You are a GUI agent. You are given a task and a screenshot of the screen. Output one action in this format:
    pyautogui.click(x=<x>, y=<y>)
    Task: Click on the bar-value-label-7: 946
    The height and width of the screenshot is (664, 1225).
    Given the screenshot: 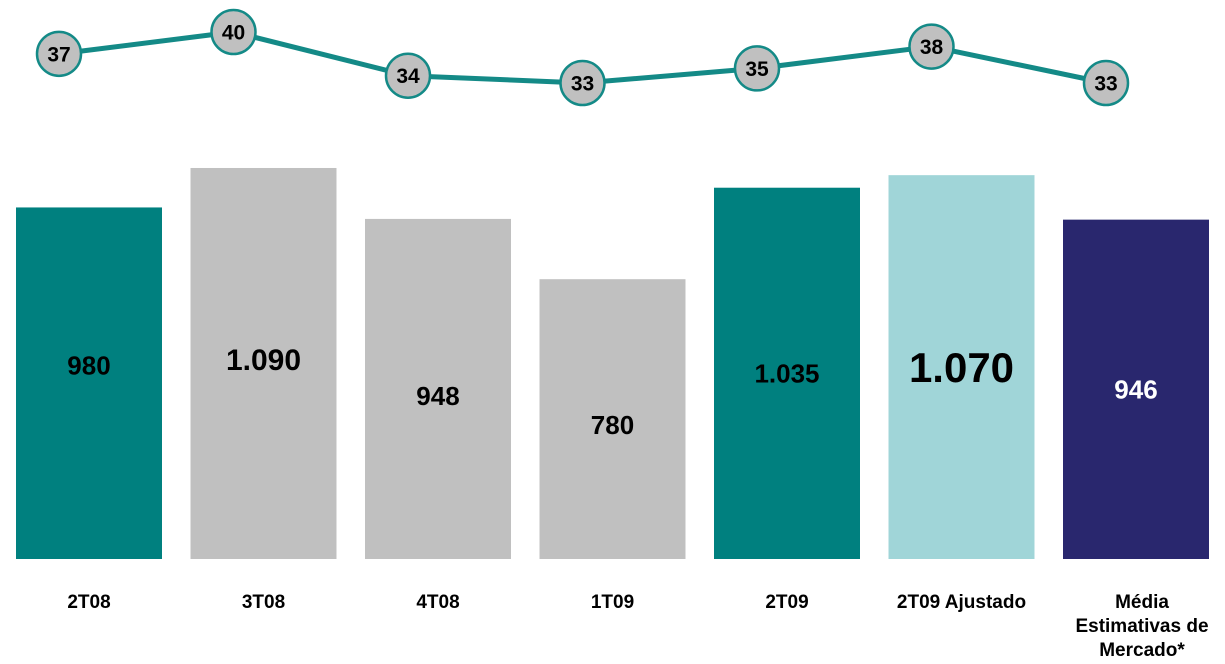 What is the action you would take?
    pyautogui.click(x=1135, y=389)
    